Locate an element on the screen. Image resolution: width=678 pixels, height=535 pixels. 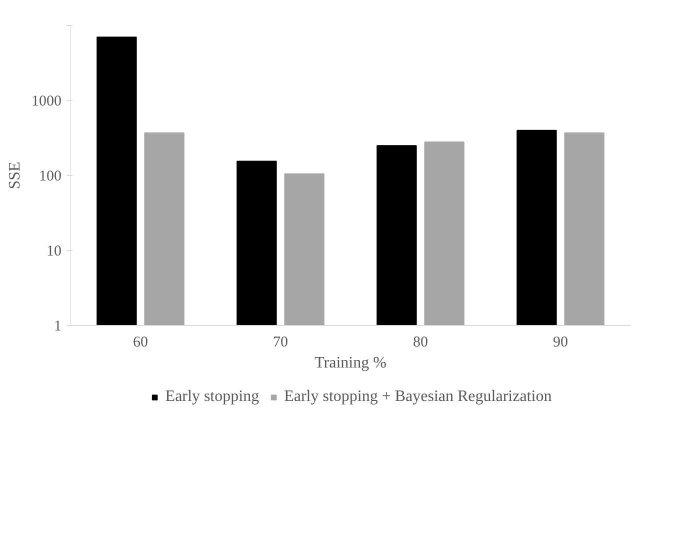
y-tick-label: 1000 is located at coordinates (47, 102).